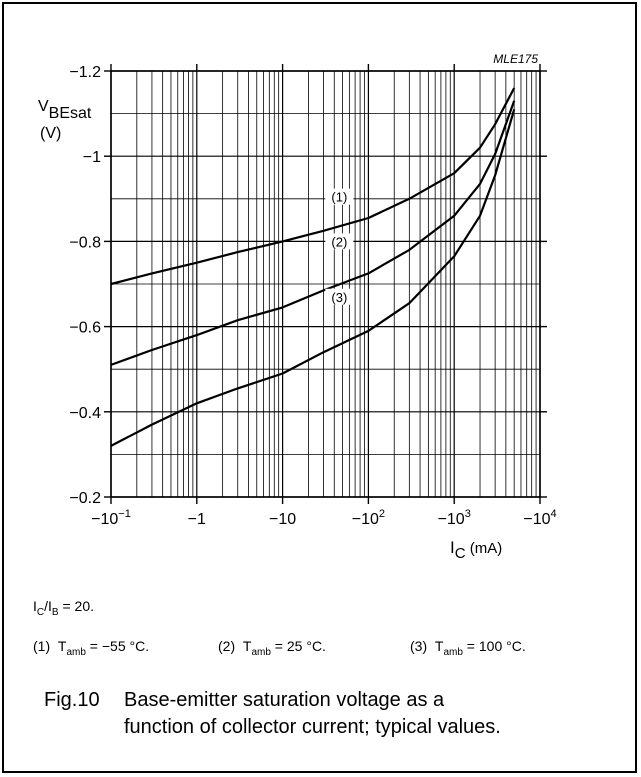 Image resolution: width=641 pixels, height=777 pixels. I want to click on figure-id-label: MLE175, so click(515, 59).